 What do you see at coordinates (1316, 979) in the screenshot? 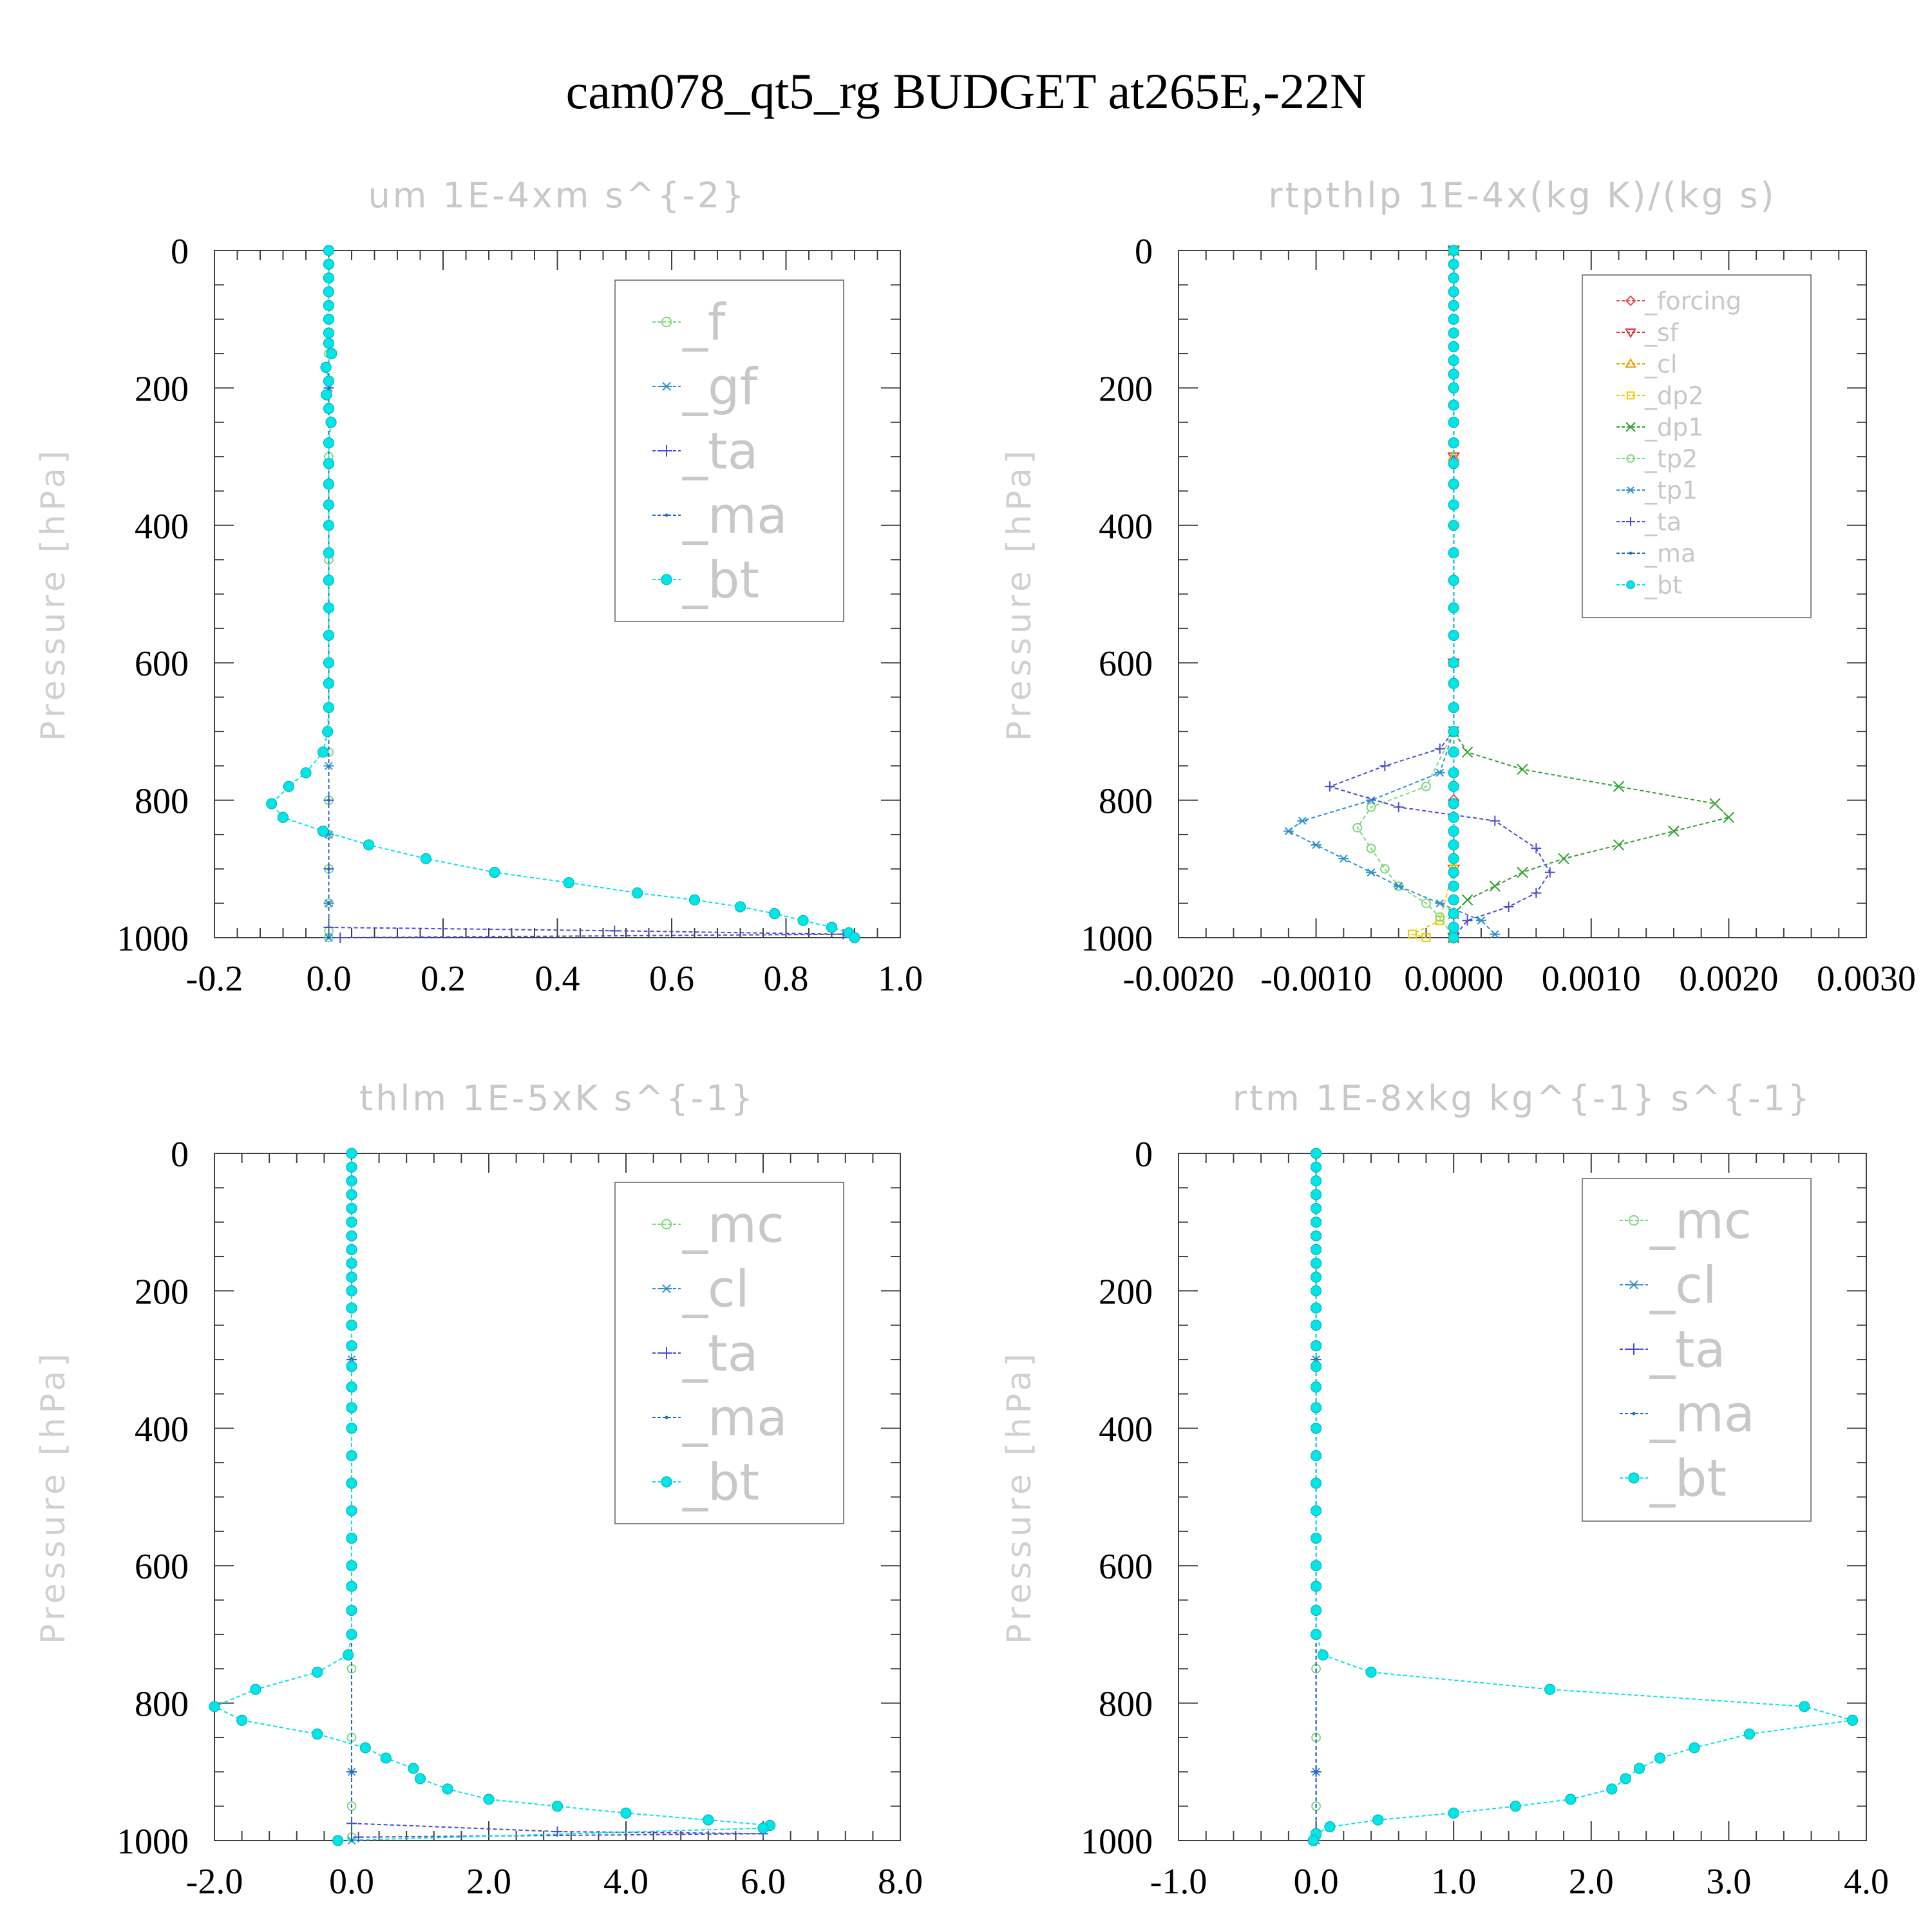
I see `x-tick-label: -0.0010` at bounding box center [1316, 979].